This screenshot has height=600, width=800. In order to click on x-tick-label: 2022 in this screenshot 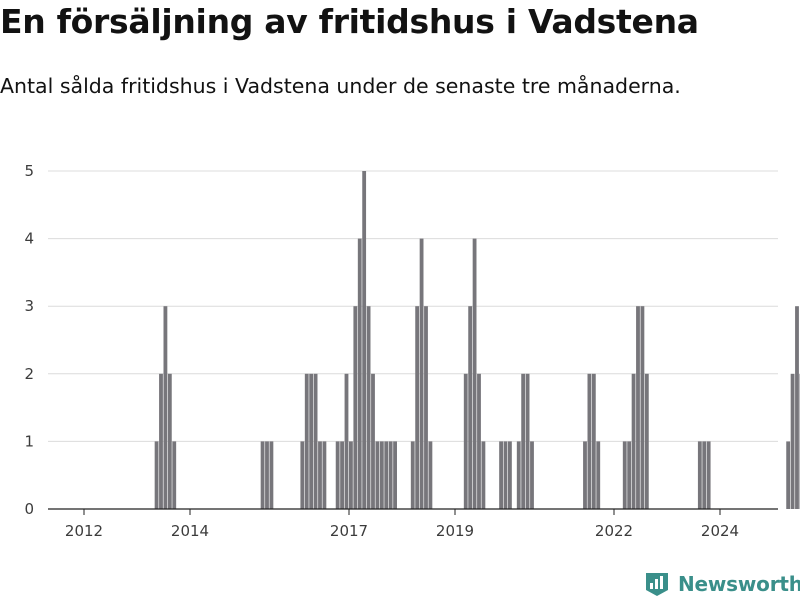, I will do `click(614, 531)`.